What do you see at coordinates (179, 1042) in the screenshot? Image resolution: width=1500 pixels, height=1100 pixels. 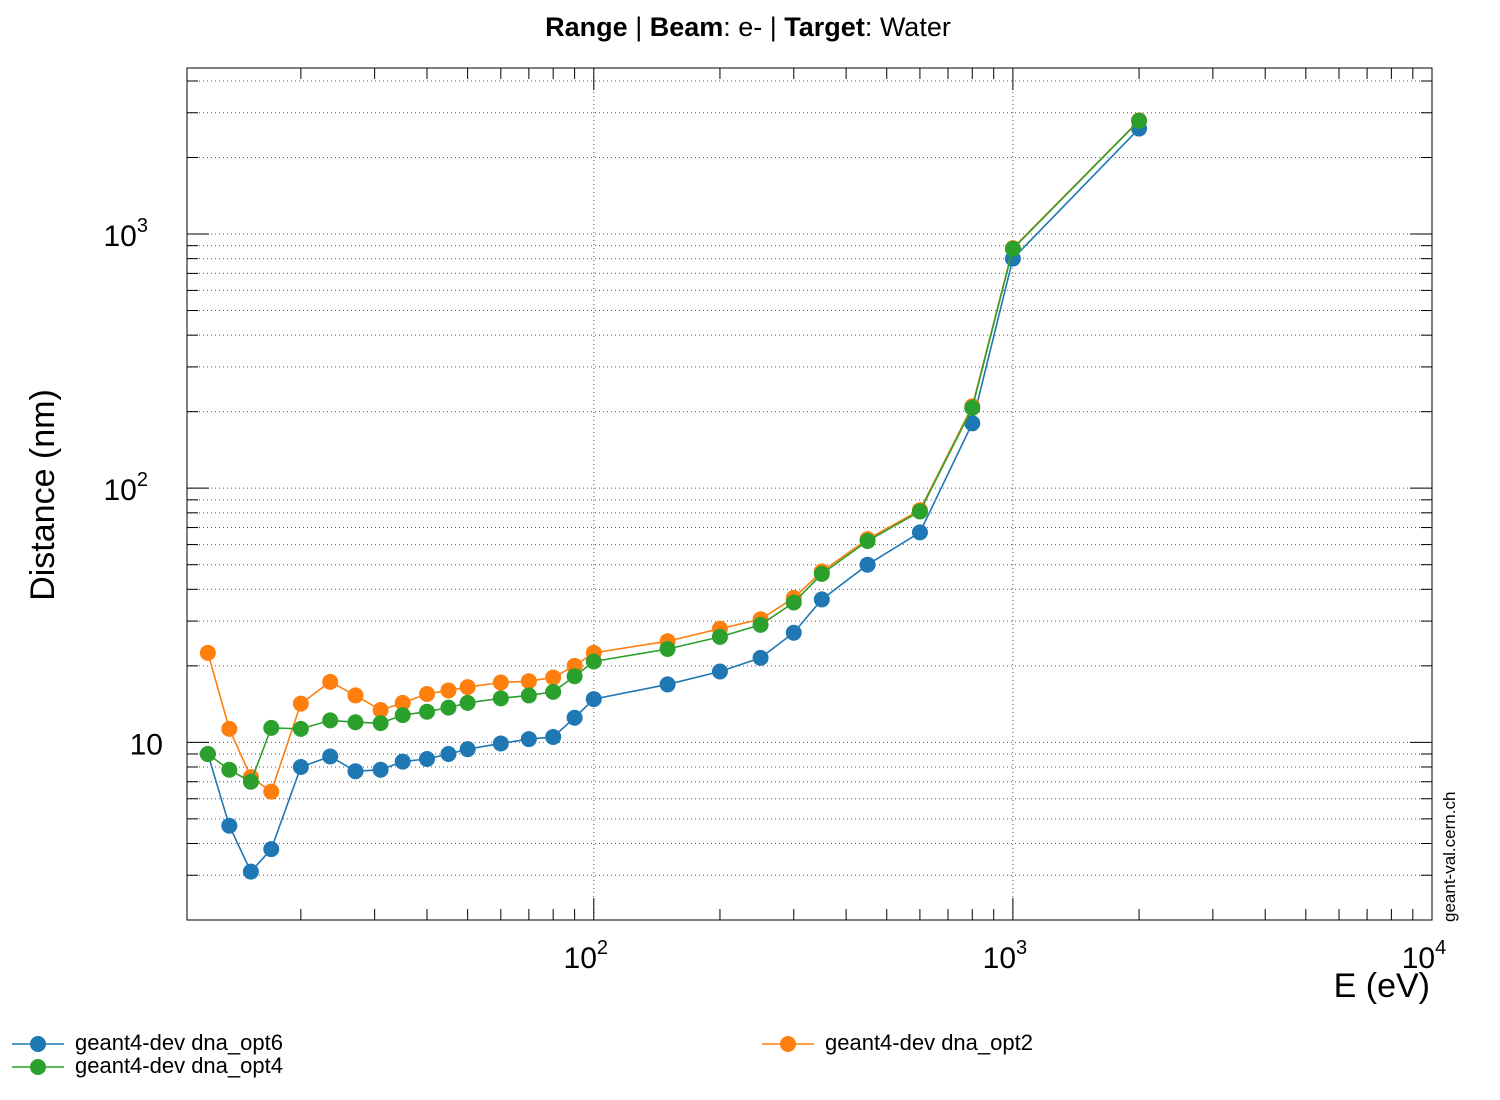 I see `legend-label: geant4-dev dna_opt6` at bounding box center [179, 1042].